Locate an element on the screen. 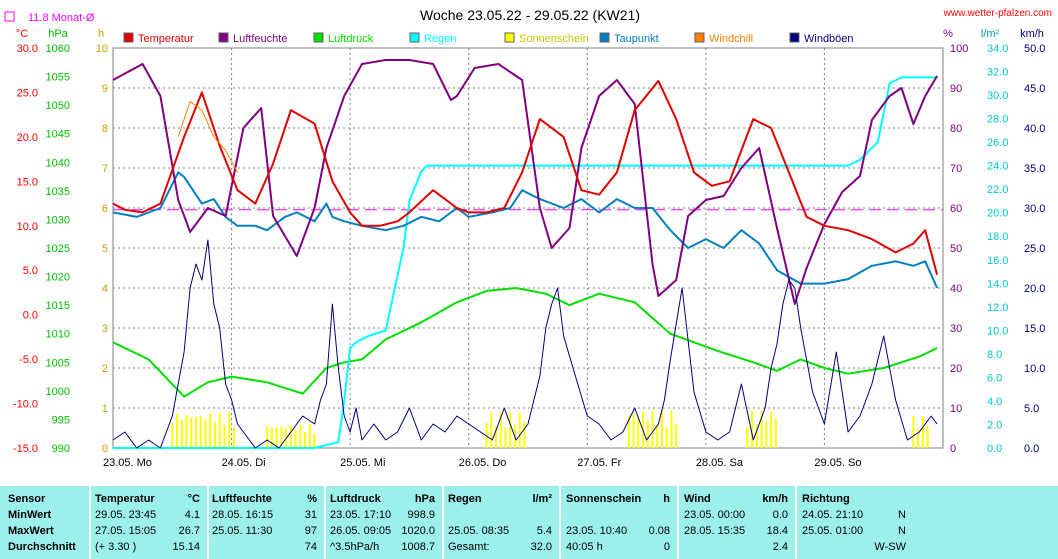 The height and width of the screenshot is (559, 1058). rain_lm2-tick-label: 28.0 is located at coordinates (997, 120).